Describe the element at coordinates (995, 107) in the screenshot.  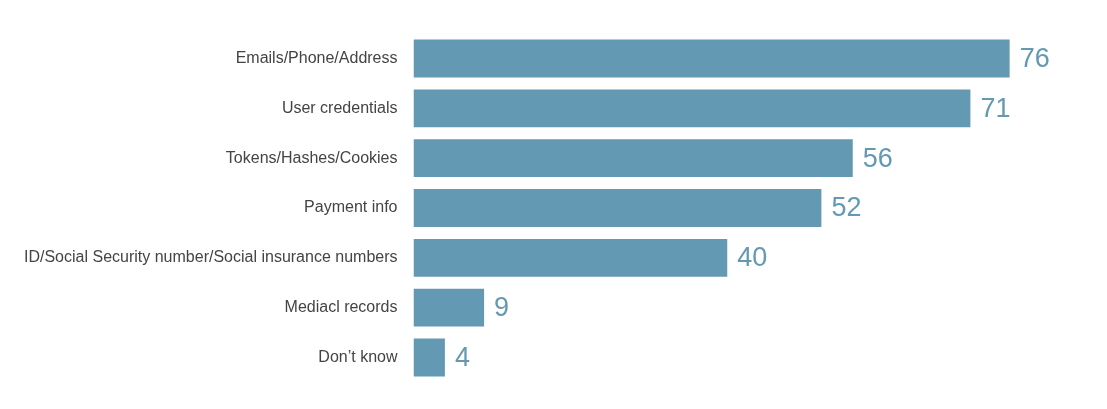
I see `data-label: 71` at that location.